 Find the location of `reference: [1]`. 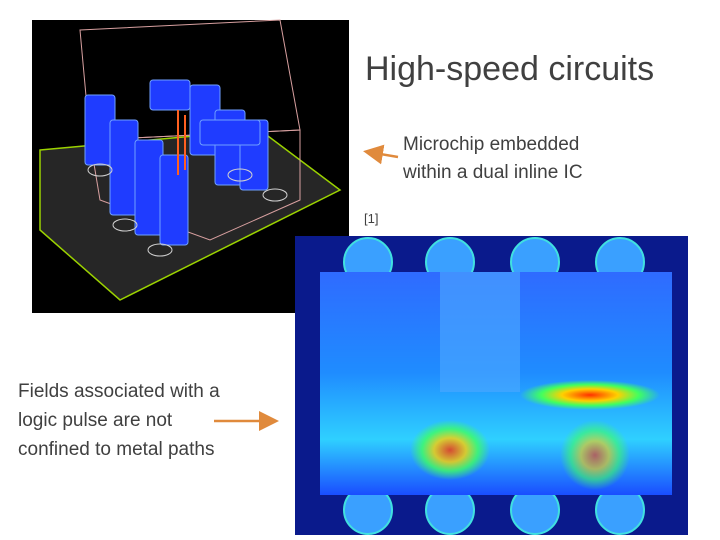

reference: [1] is located at coordinates (371, 218).